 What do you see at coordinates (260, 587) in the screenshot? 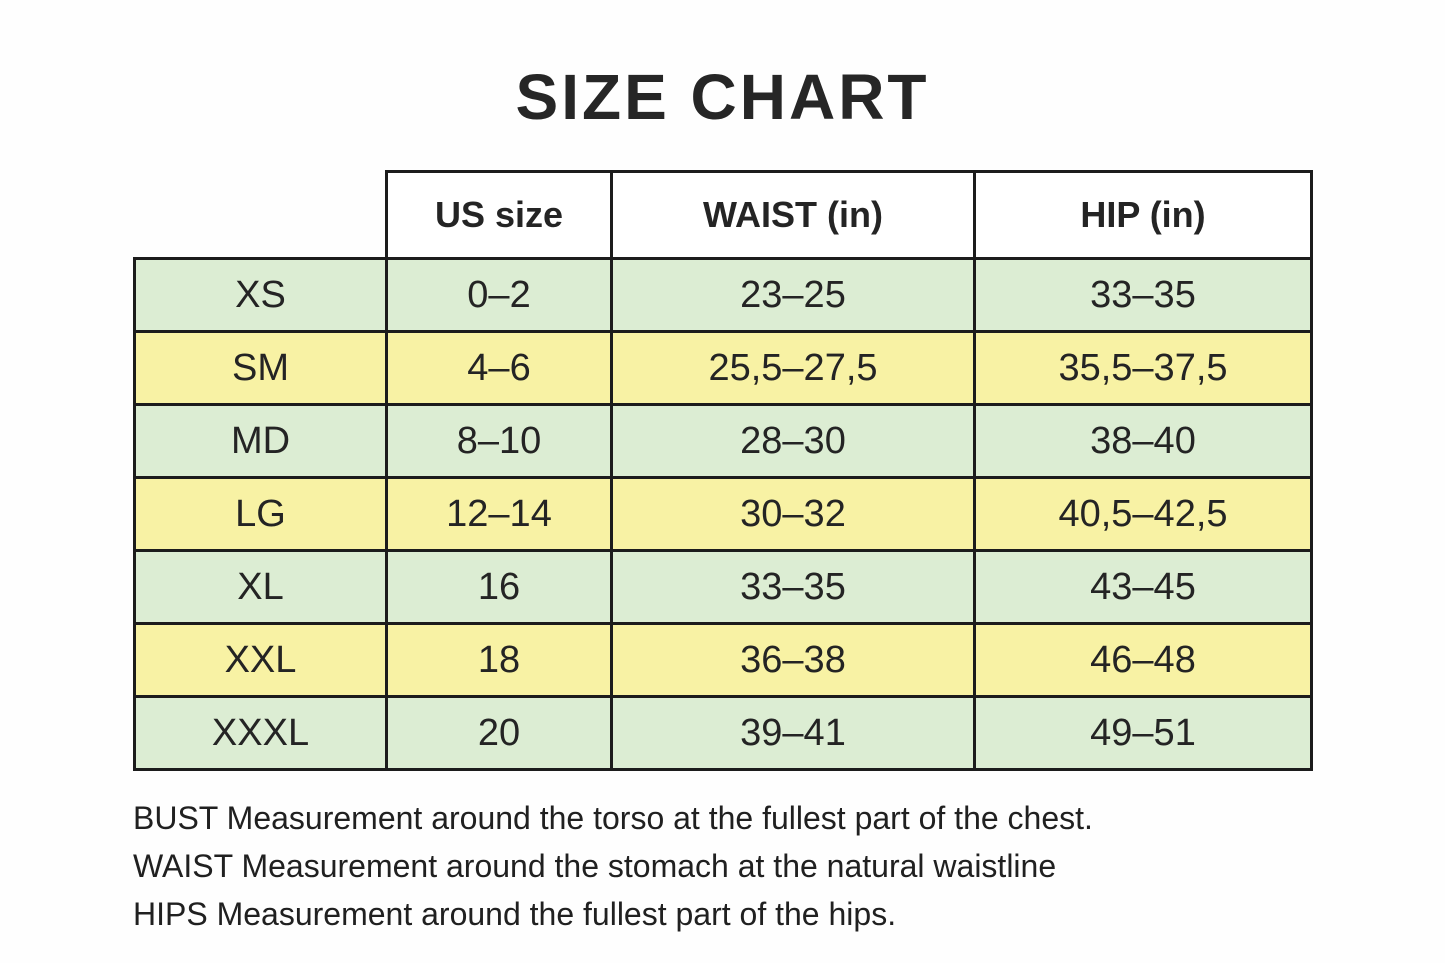
I see `cell-size-label: XL` at bounding box center [260, 587].